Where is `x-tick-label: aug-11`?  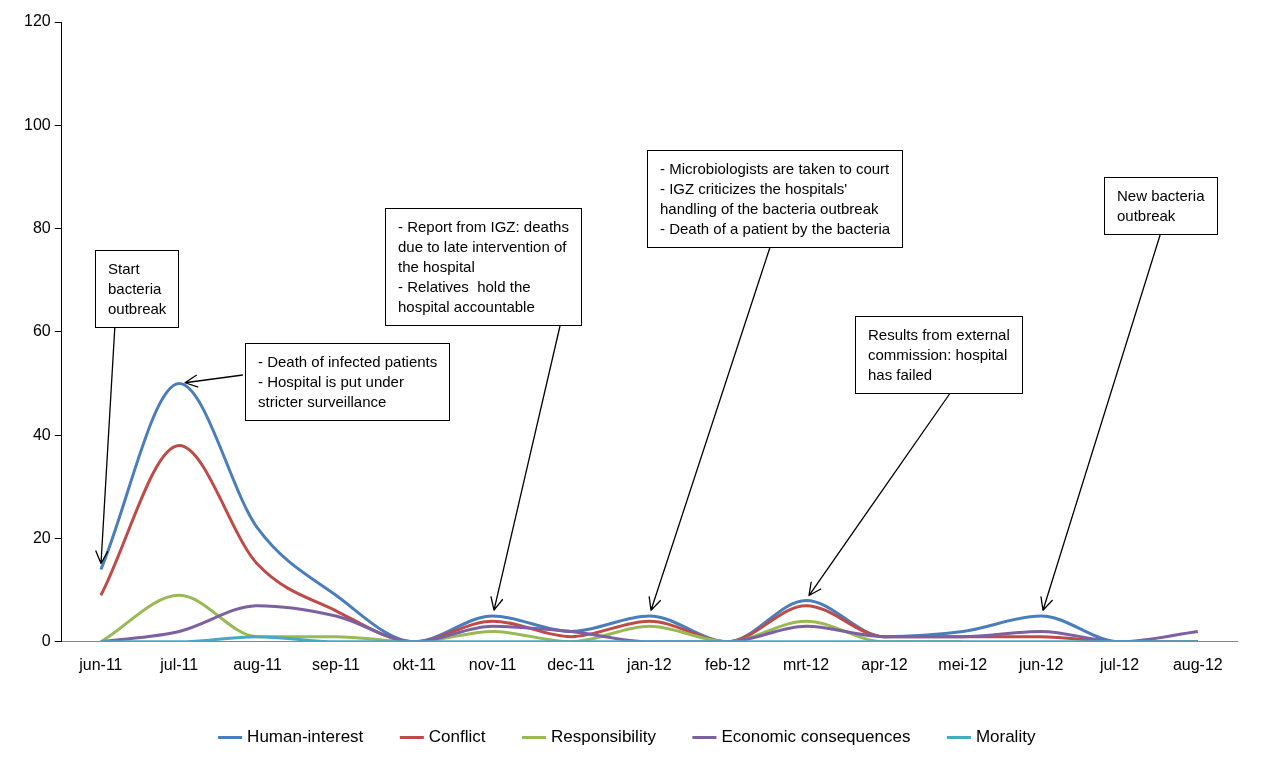 x-tick-label: aug-11 is located at coordinates (257, 664).